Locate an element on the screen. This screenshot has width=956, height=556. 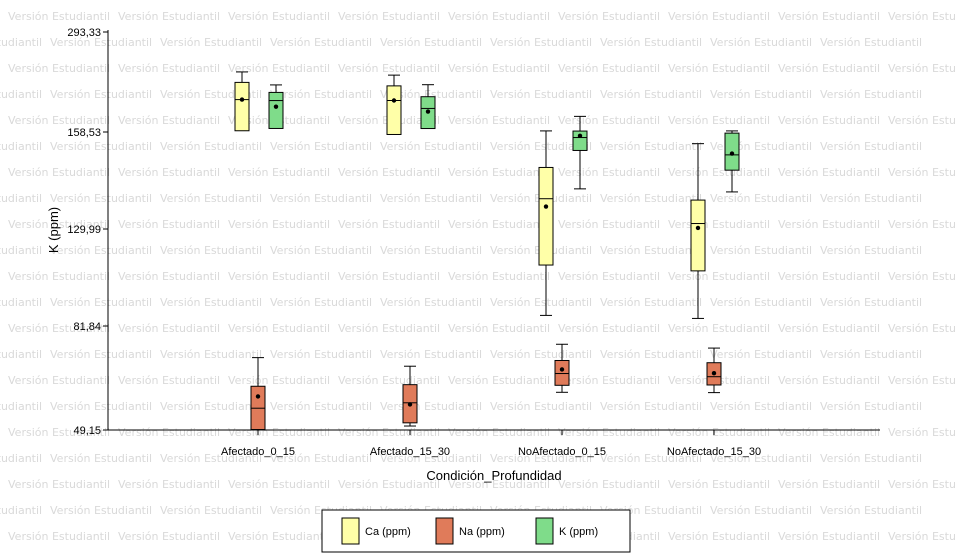
y-tick-label: 81,84 is located at coordinates (87, 327).